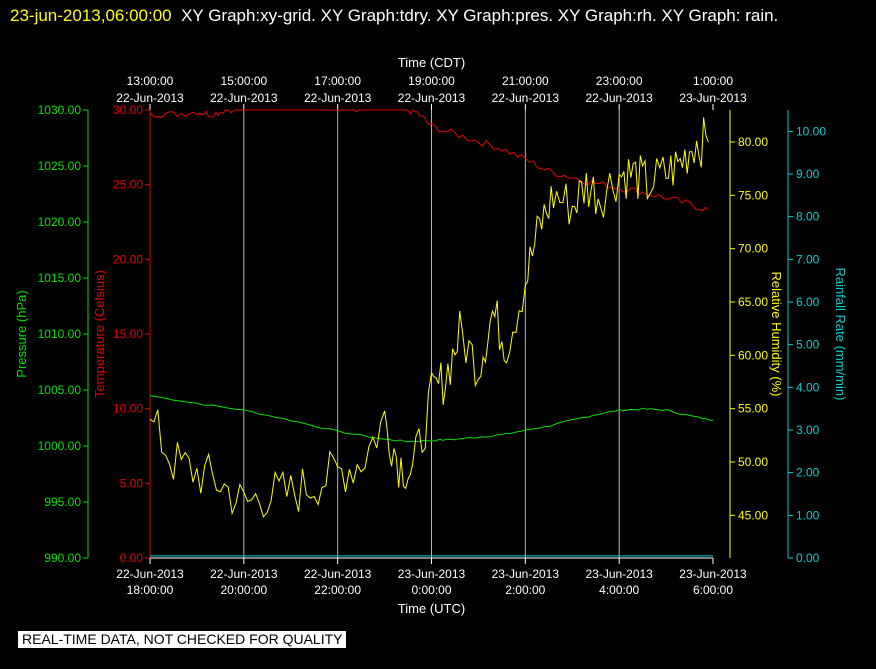 The height and width of the screenshot is (669, 876). Describe the element at coordinates (808, 174) in the screenshot. I see `rain-tick-label: 9.00` at that location.